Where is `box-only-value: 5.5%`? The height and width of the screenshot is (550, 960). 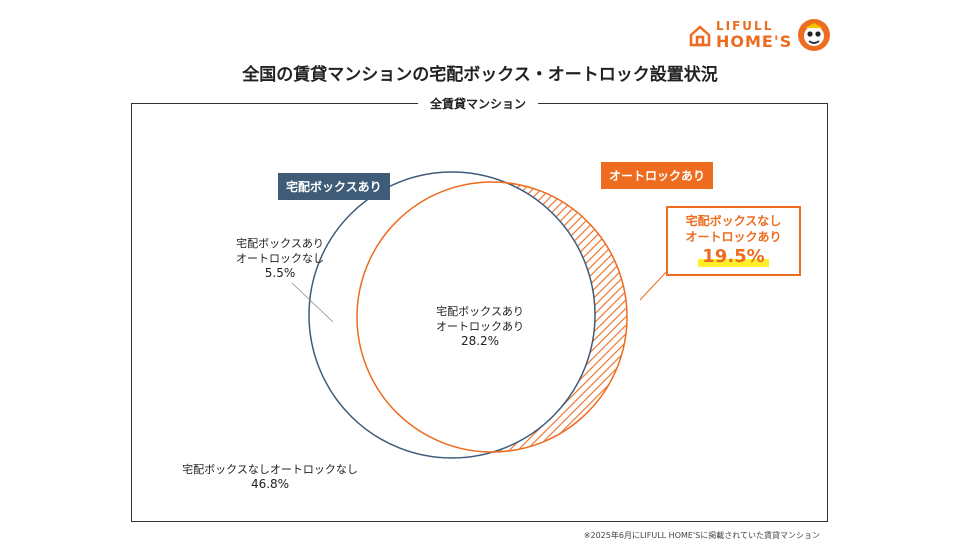
box-only-value: 5.5% is located at coordinates (280, 273).